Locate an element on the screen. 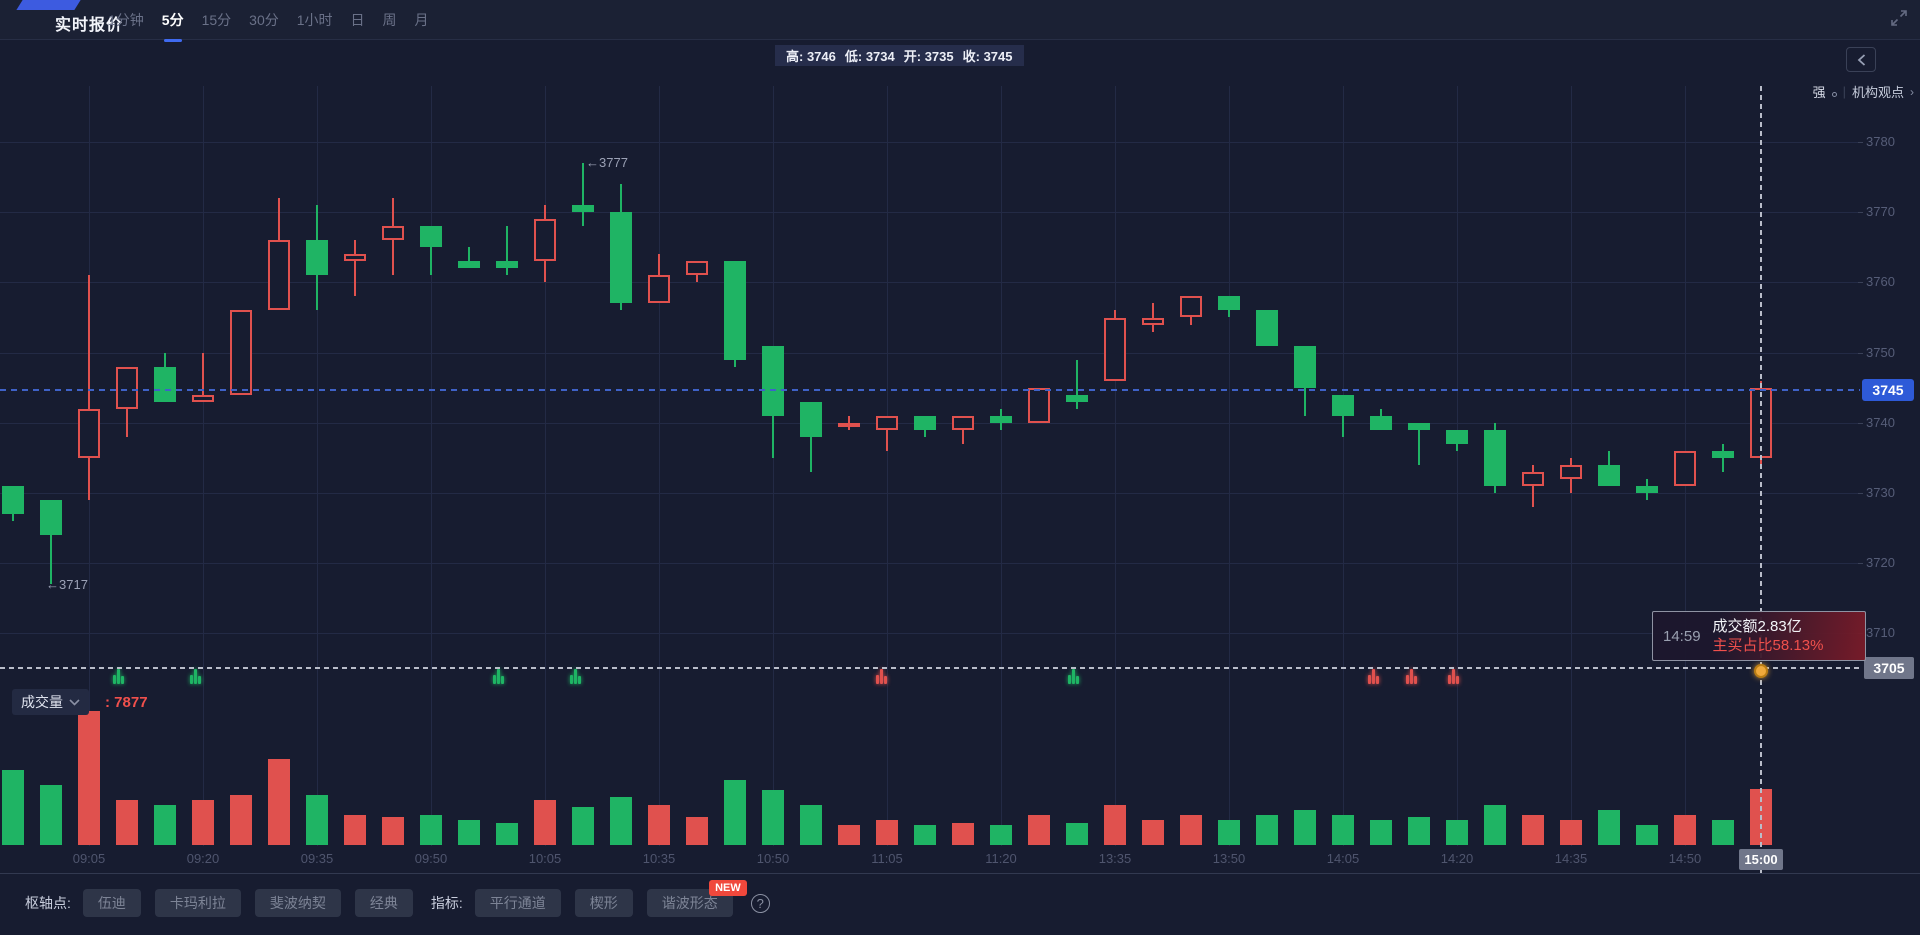  gold-marker-icon is located at coordinates (1761, 671).